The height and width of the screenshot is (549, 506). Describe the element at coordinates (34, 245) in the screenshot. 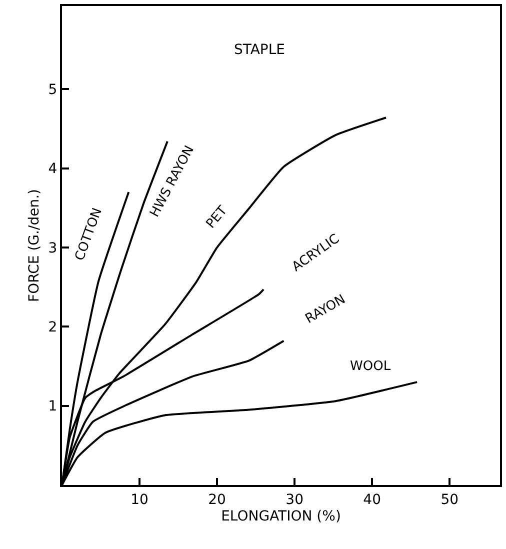

I see `y-axis-title: FORCE (G./den.)` at that location.